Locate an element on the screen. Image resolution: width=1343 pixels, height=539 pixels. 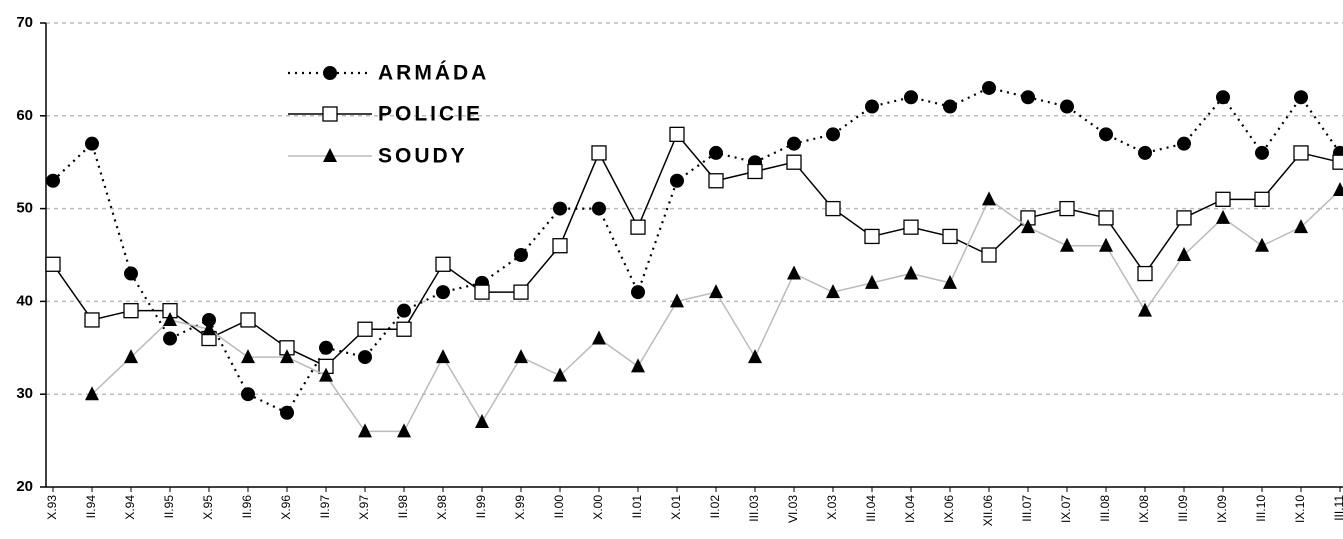
x-tick-label: X.95 is located at coordinates (208, 507).